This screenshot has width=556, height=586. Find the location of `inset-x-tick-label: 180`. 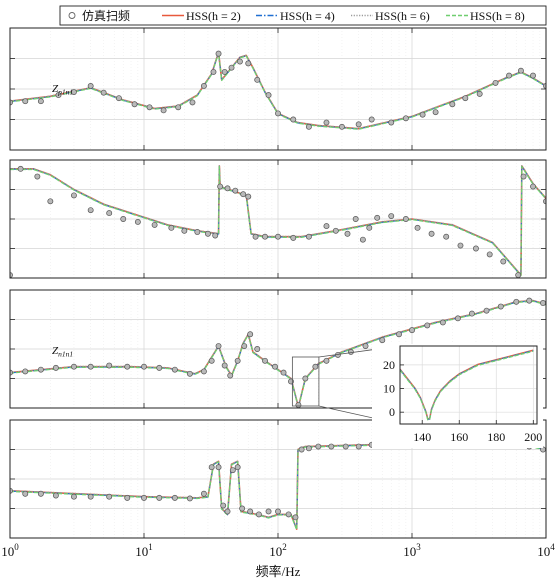

inset-x-tick-label: 180 is located at coordinates (496, 437).